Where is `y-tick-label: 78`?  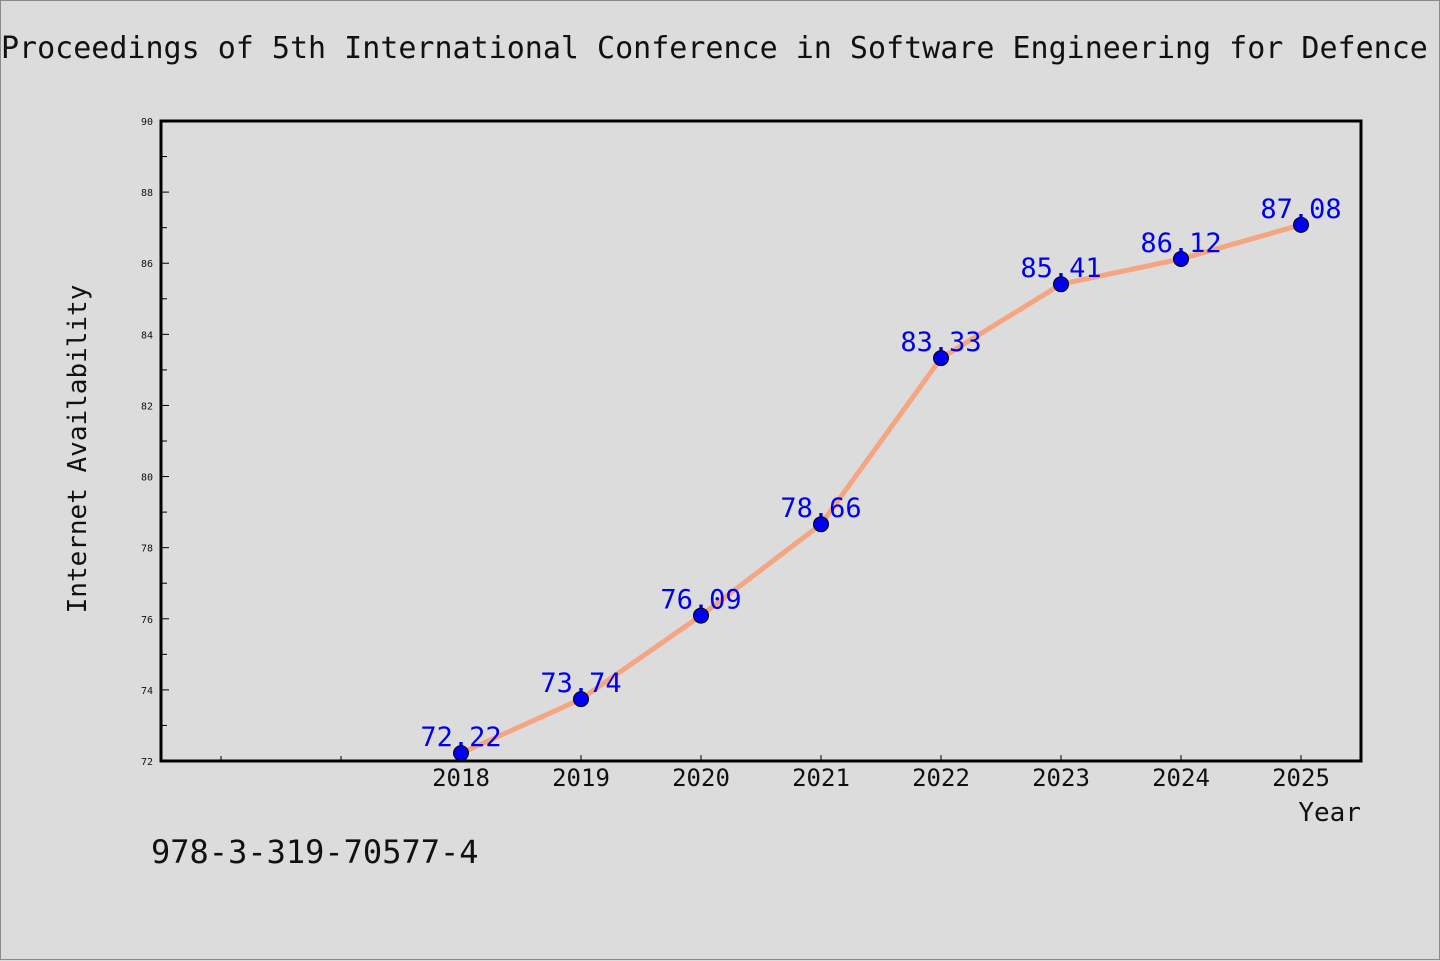 y-tick-label: 78 is located at coordinates (147, 549).